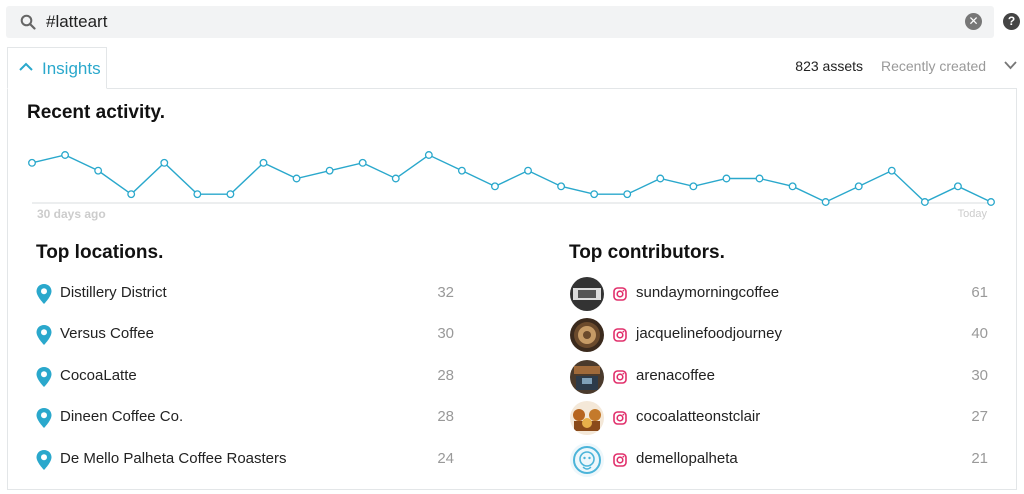 Image resolution: width=1024 pixels, height=494 pixels. I want to click on contributor-name: arenacoffee, so click(675, 375).